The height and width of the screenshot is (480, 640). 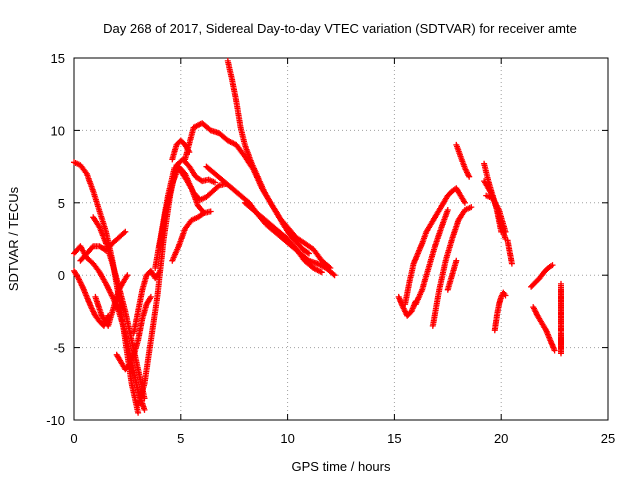 What do you see at coordinates (13, 238) in the screenshot?
I see `y-axis-label: SDTVAR / TECUs` at bounding box center [13, 238].